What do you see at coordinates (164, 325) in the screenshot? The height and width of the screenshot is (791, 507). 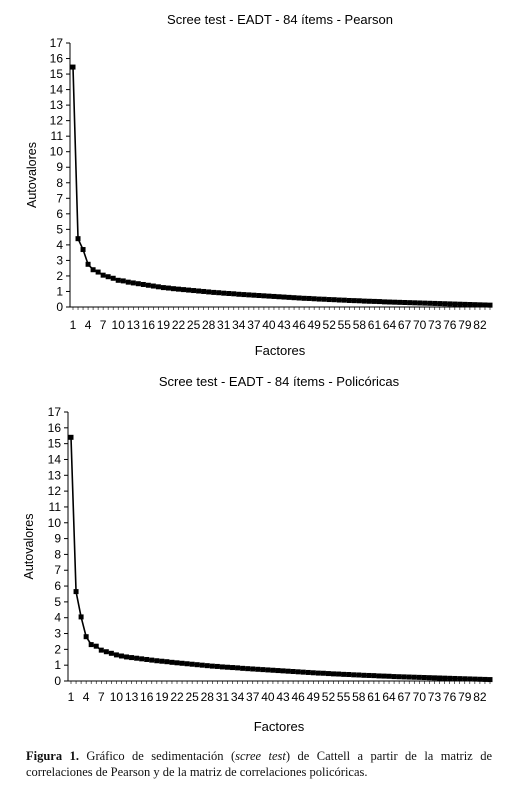 I see `x-tick-label: 19` at bounding box center [164, 325].